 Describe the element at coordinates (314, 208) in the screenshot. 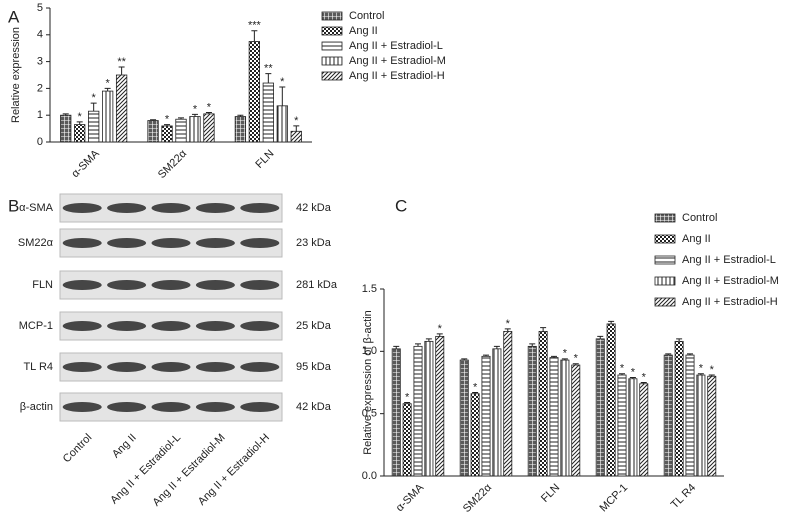

I see `protein-size: 42 kDa` at that location.